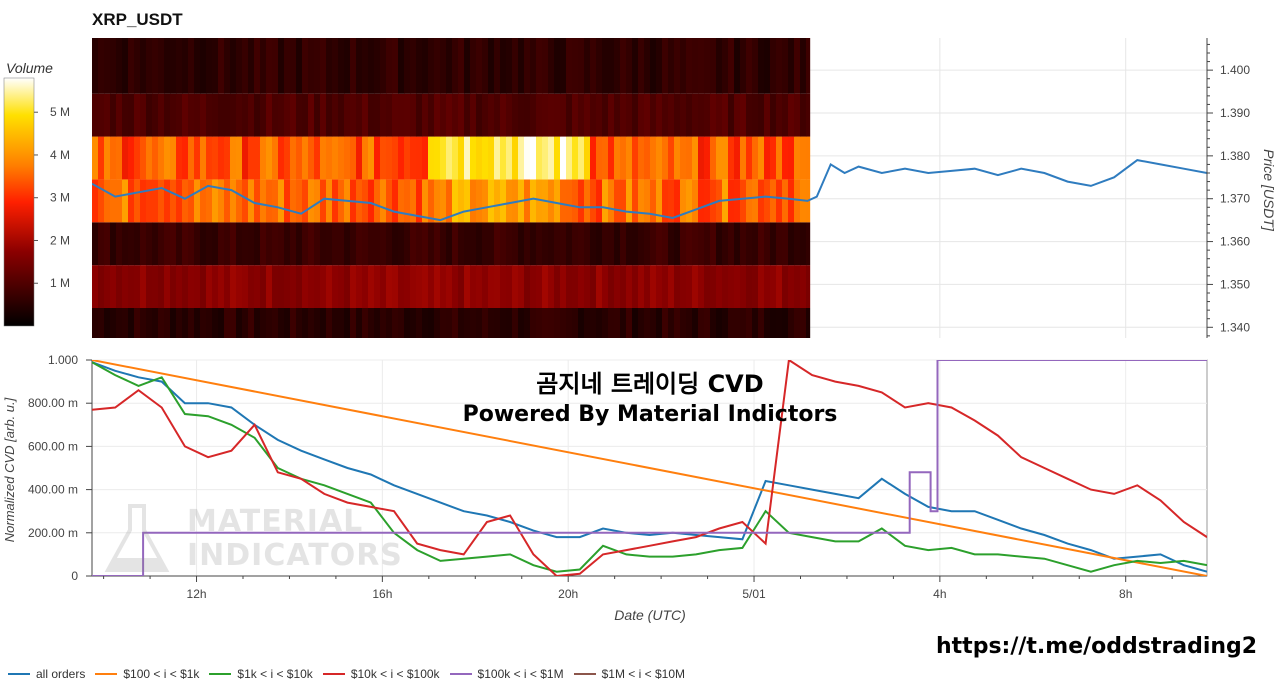 This screenshot has width=1280, height=691. What do you see at coordinates (53, 490) in the screenshot?
I see `cvd-y-tick-label: 400.00 m` at bounding box center [53, 490].